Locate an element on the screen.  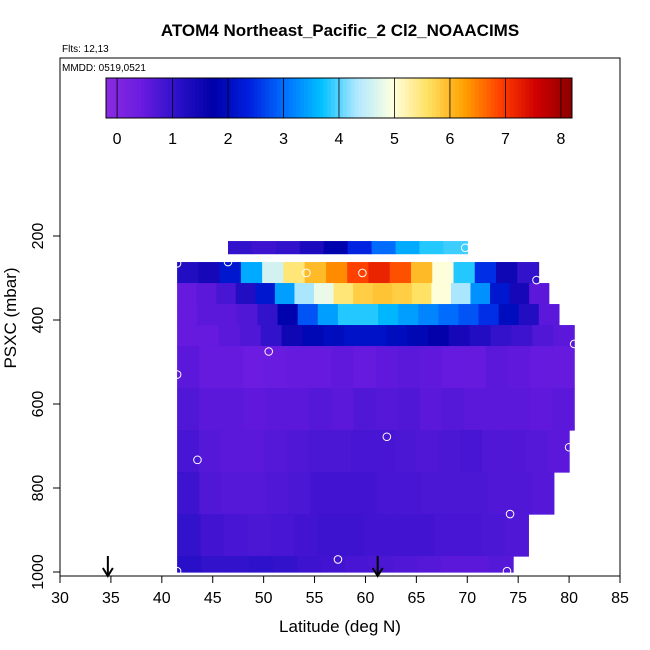
colorbar-tick-label: 6 is located at coordinates (449, 139).